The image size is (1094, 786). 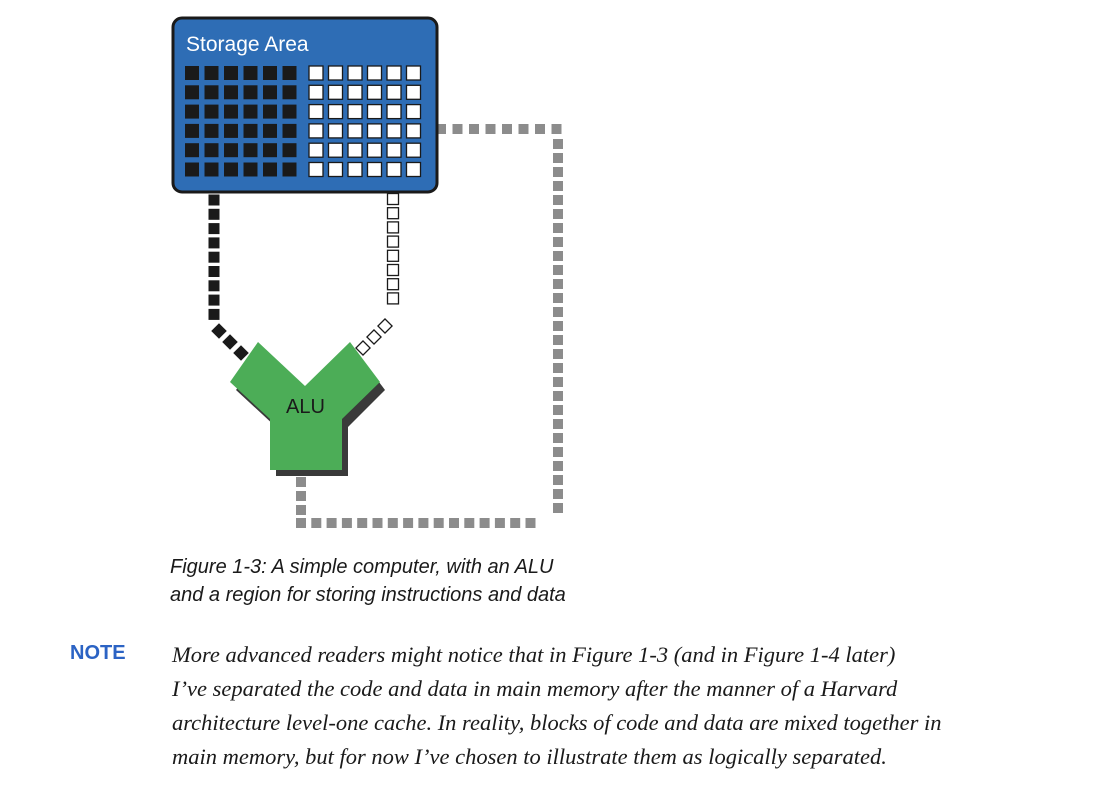 What do you see at coordinates (247, 44) in the screenshot?
I see `storage-area-title: Storage Area` at bounding box center [247, 44].